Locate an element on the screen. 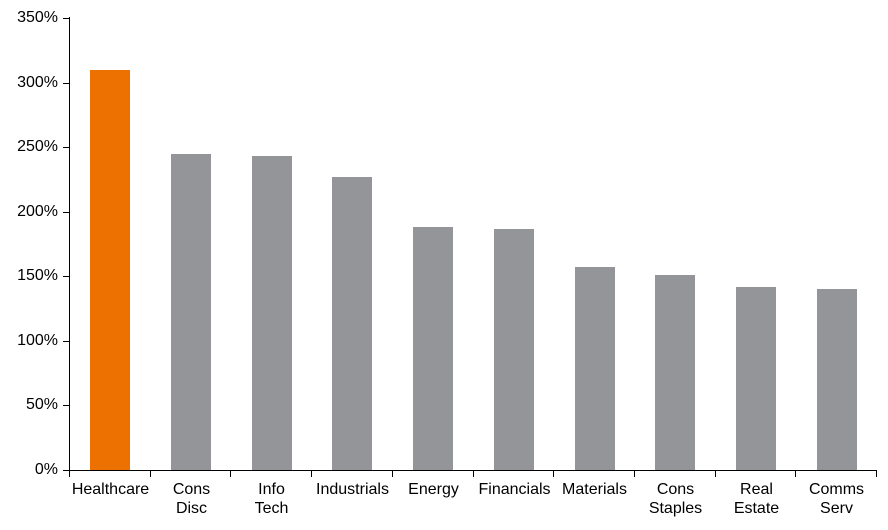 The height and width of the screenshot is (530, 888). x-axis-category-label: Comms Serv is located at coordinates (836, 499).